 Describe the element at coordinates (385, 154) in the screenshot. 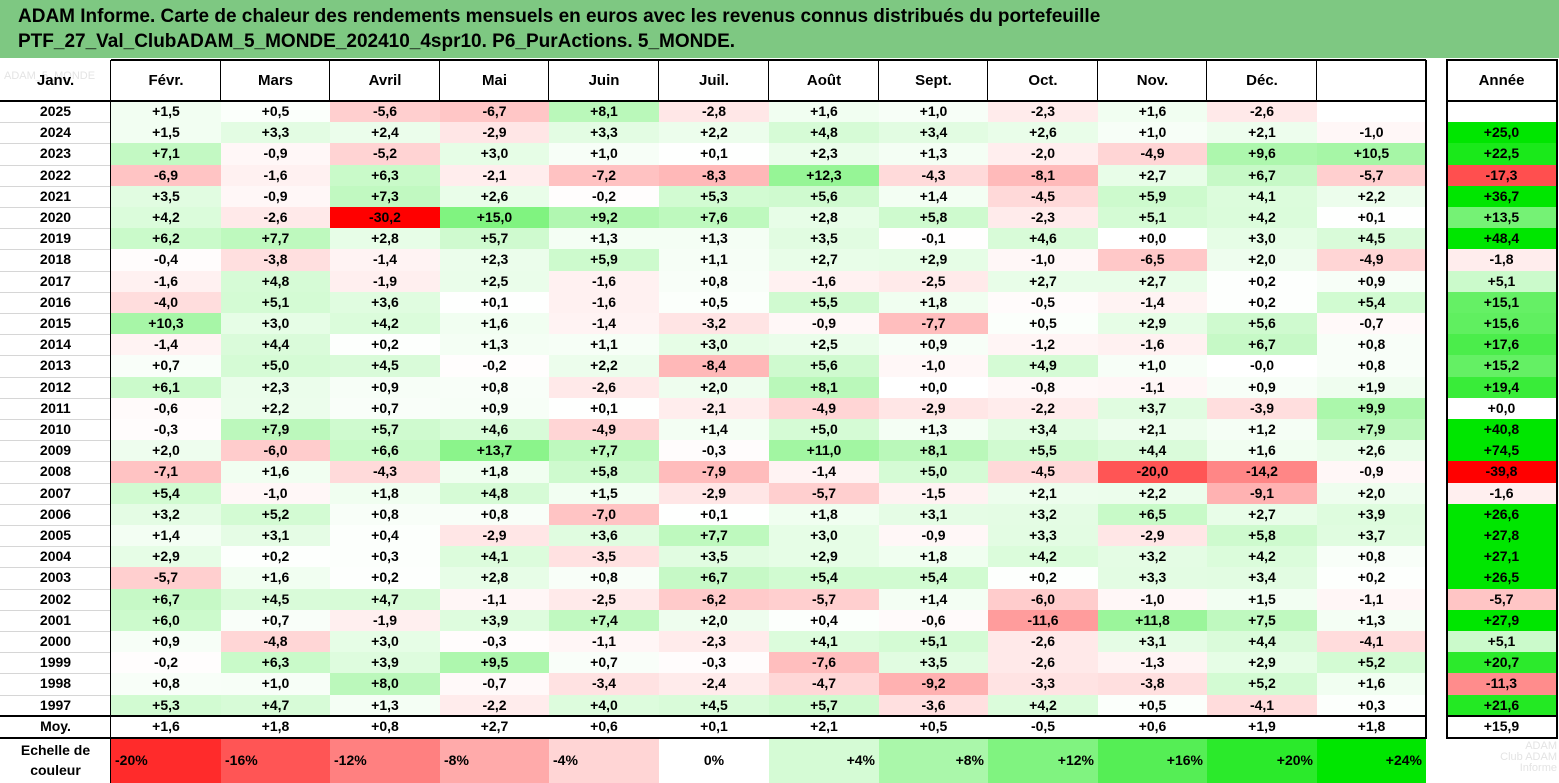

I see `heatmap-cell: -5,2` at that location.